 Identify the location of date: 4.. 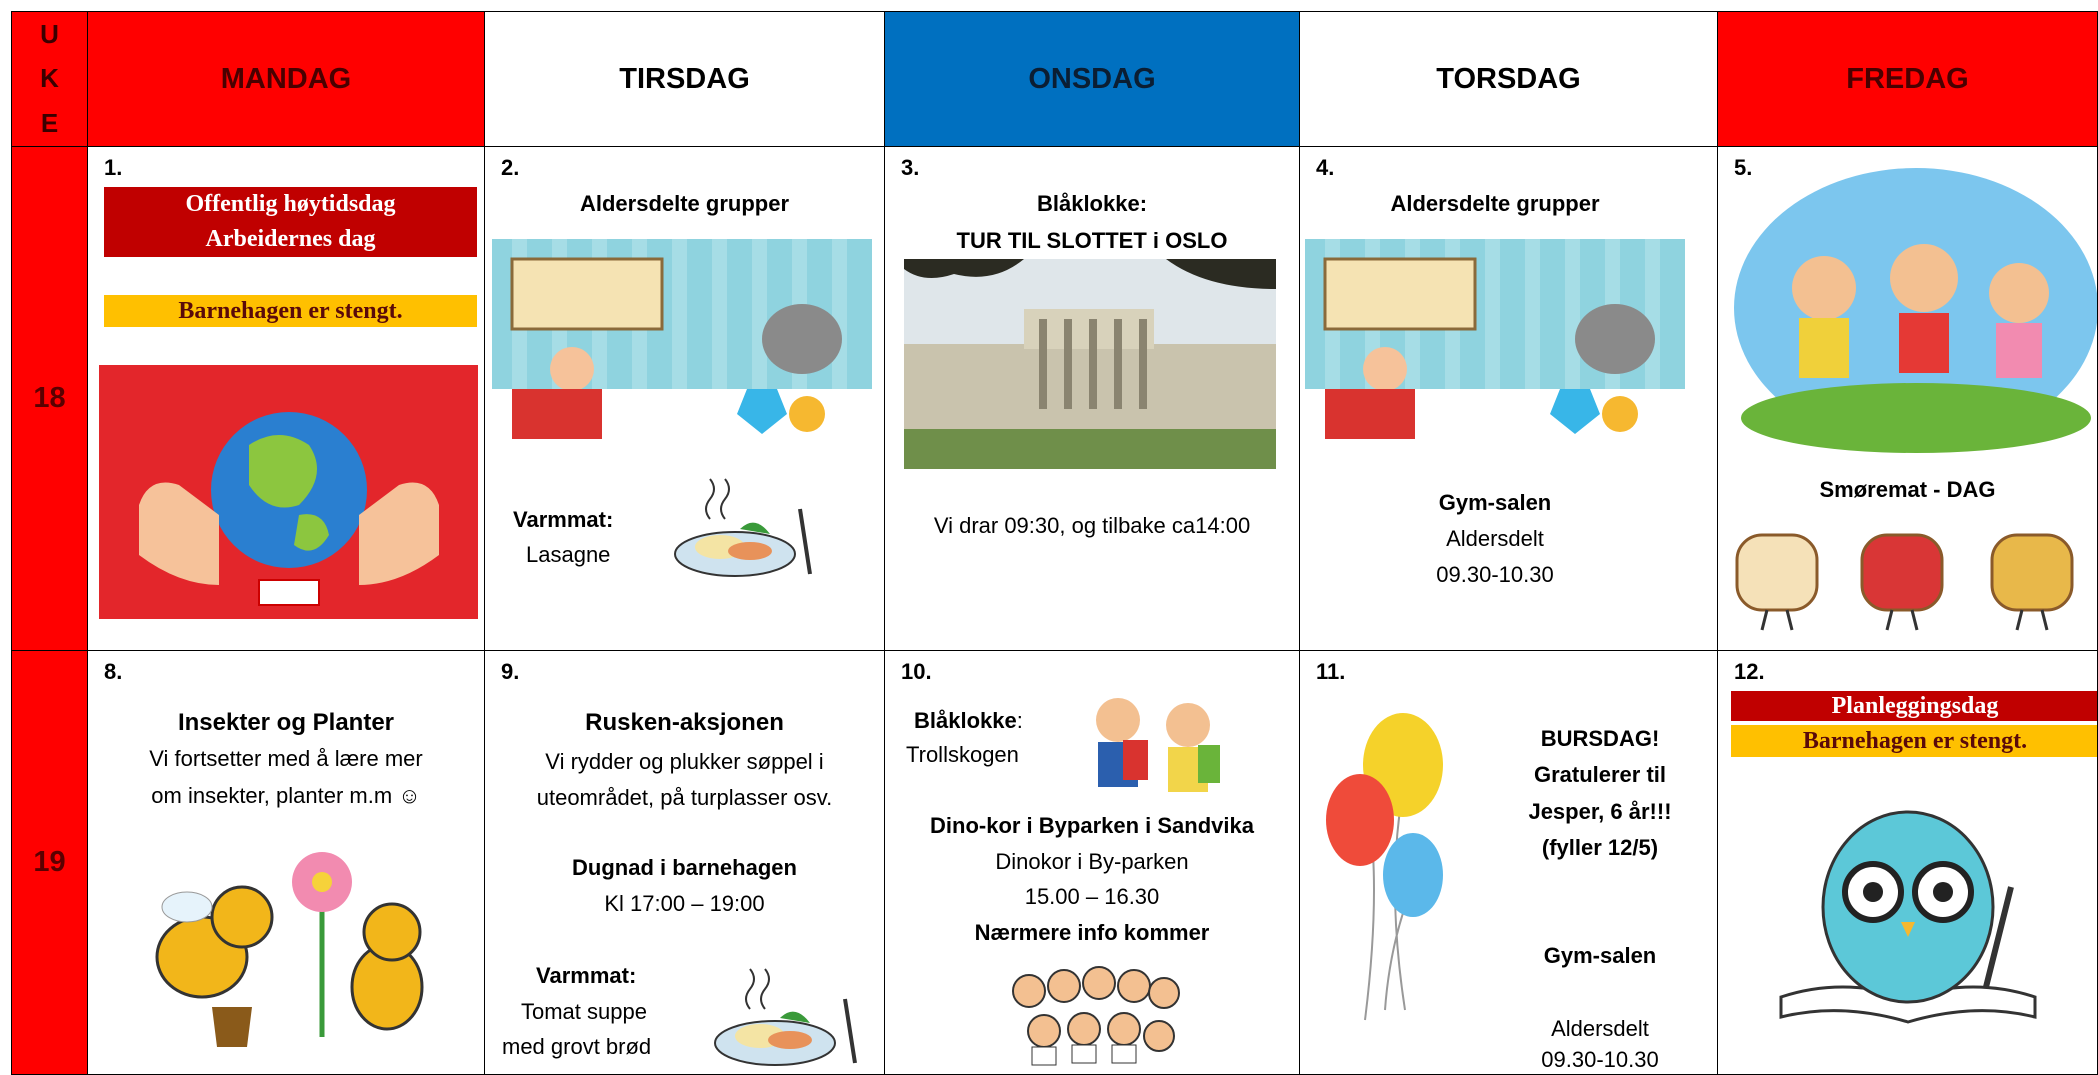
(1325, 167).